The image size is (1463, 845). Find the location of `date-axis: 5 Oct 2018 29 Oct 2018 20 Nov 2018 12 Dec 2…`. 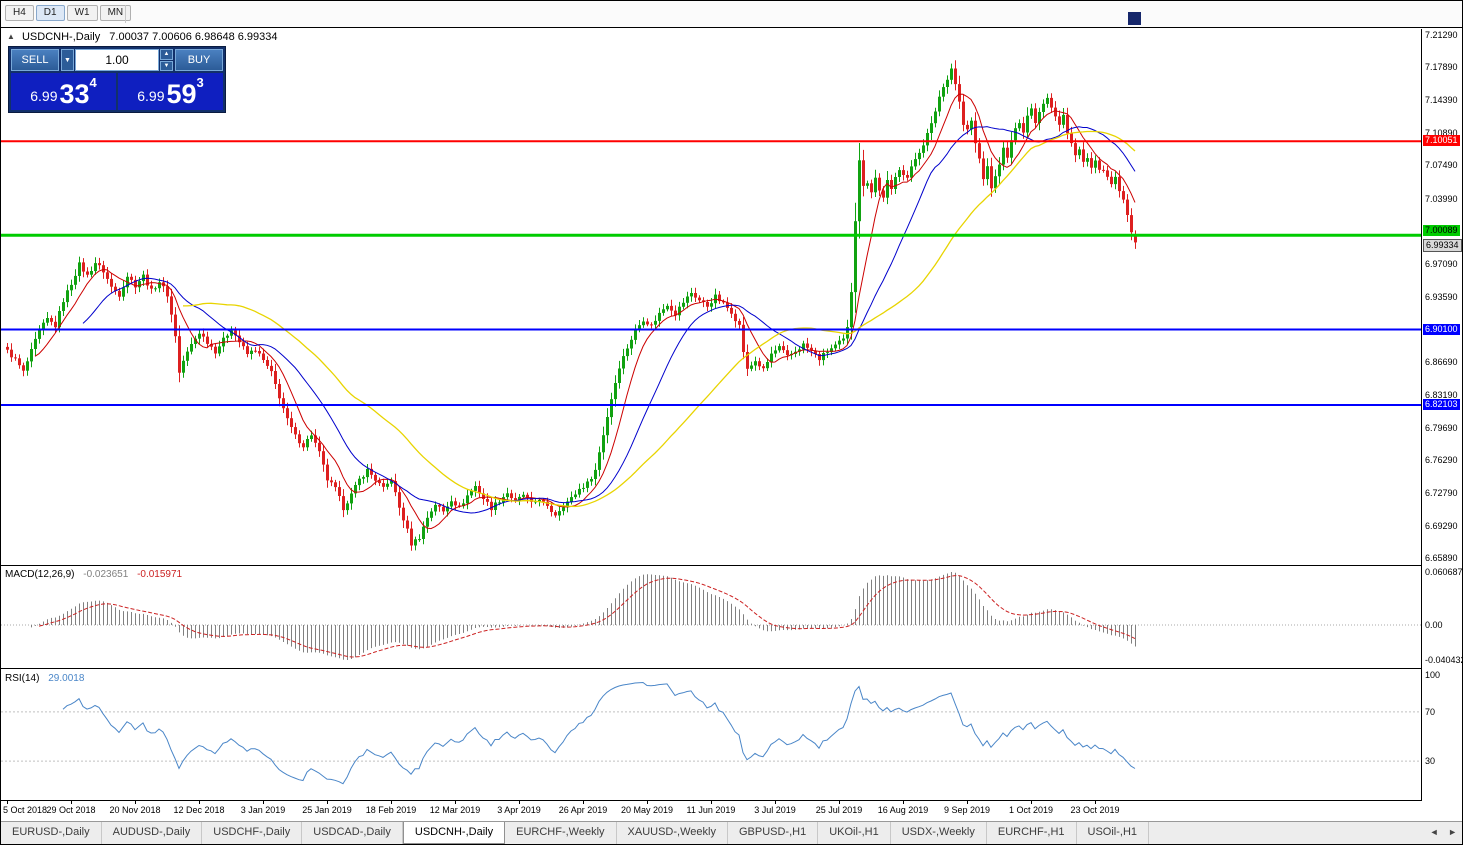

date-axis: 5 Oct 2018 29 Oct 2018 20 Nov 2018 12 Dec 2… is located at coordinates (711, 811).